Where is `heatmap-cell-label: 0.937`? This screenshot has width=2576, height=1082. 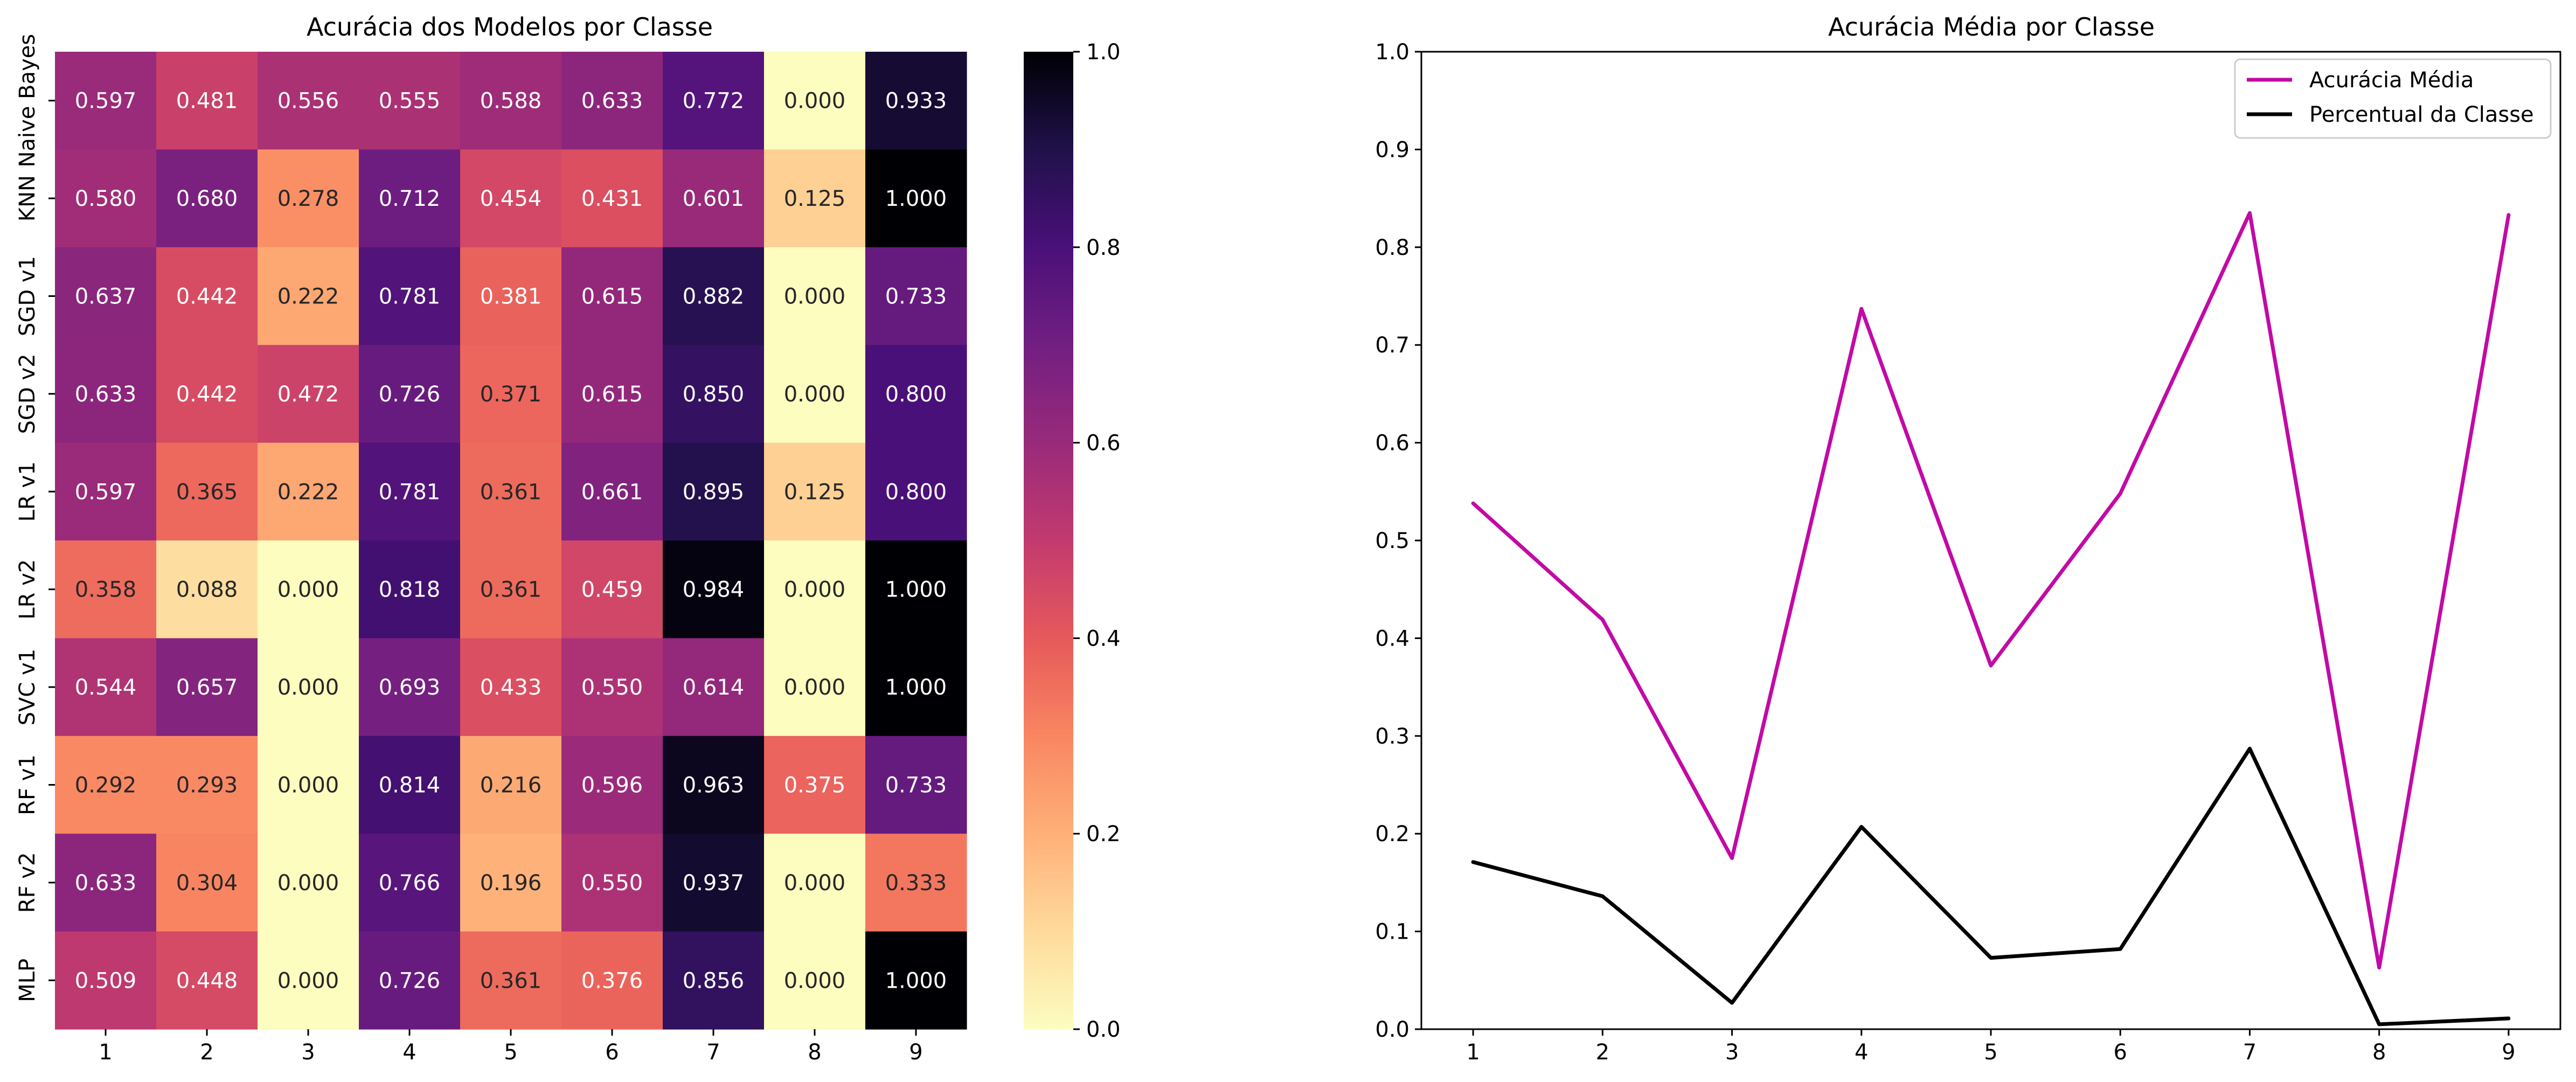
heatmap-cell-label: 0.937 is located at coordinates (714, 883).